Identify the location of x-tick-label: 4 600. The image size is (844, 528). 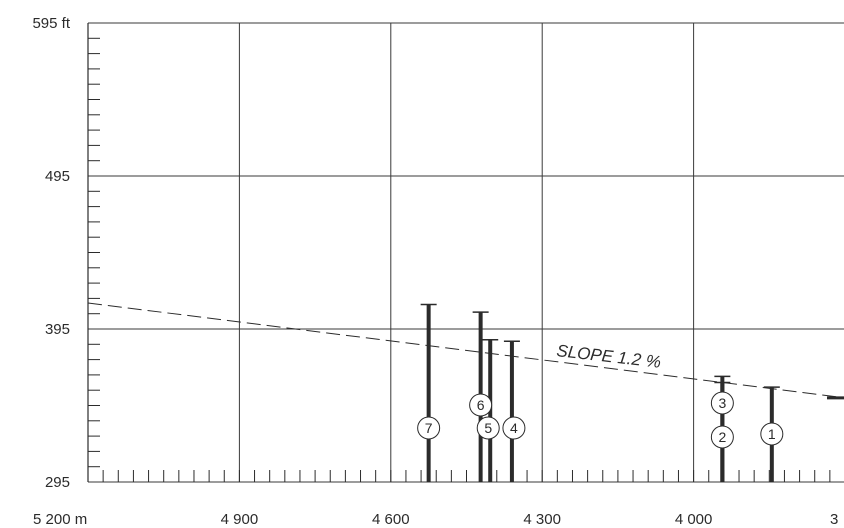
(391, 519).